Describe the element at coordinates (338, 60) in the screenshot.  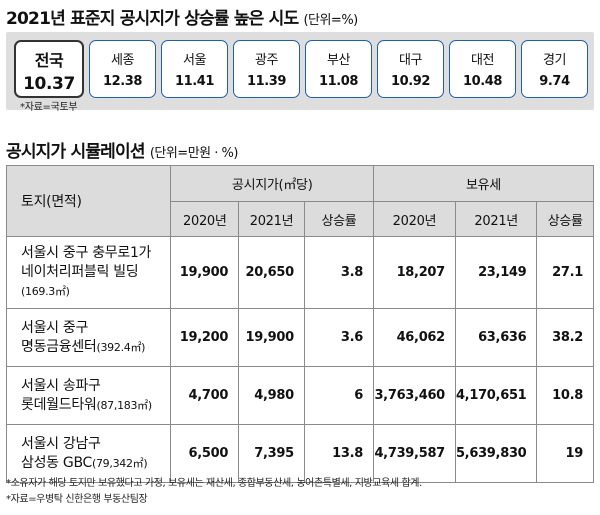
I see `region-name: 부산` at that location.